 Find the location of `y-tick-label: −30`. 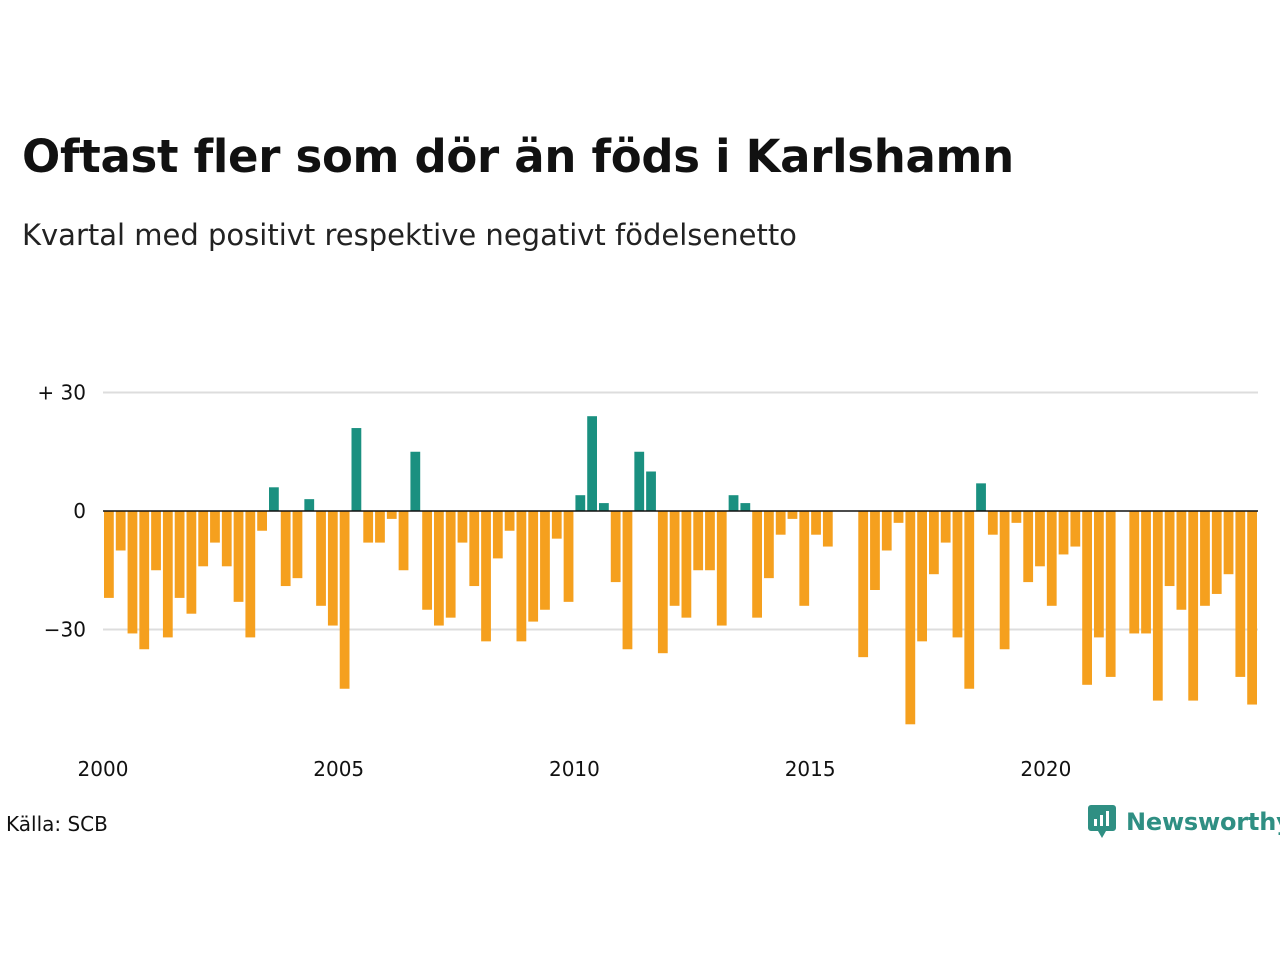

y-tick-label: −30 is located at coordinates (65, 630).